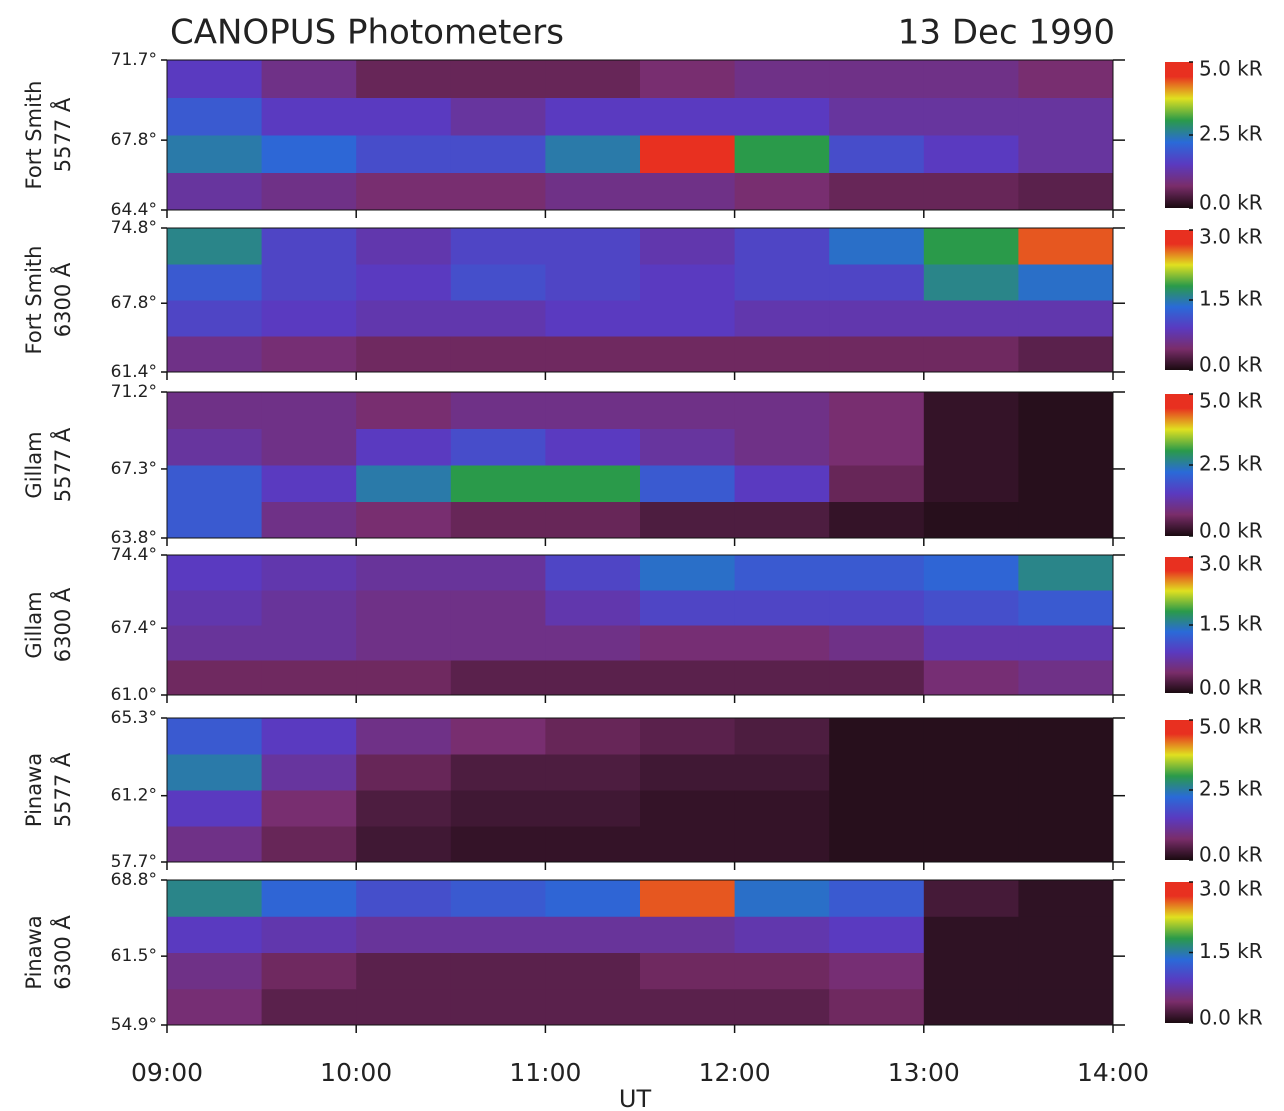 The height and width of the screenshot is (1111, 1284). I want to click on y-tick-label: 68.8°, so click(134, 880).